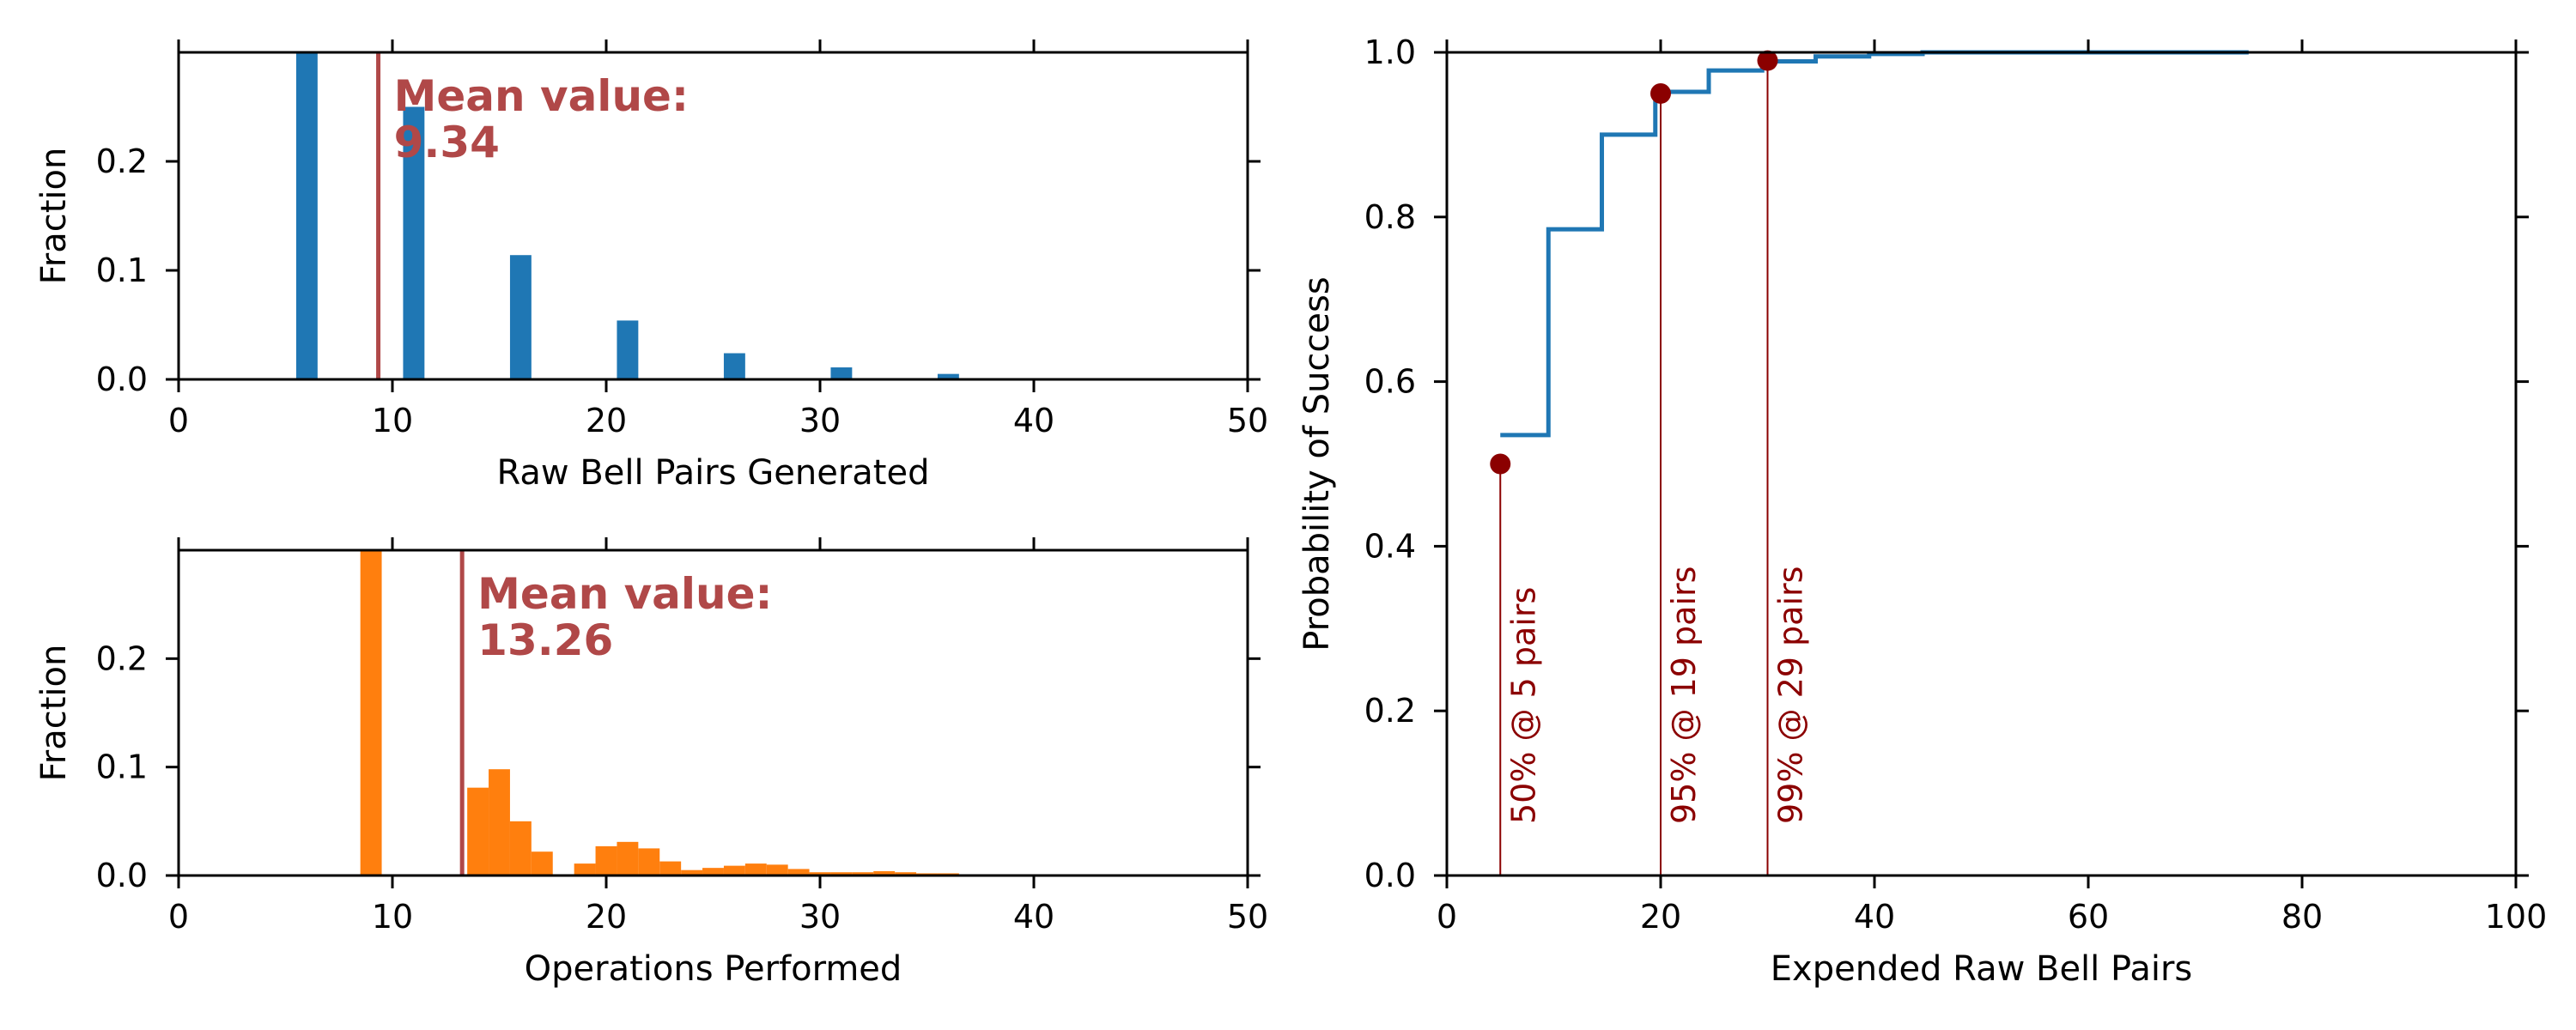 The height and width of the screenshot is (1030, 2576). I want to click on annotation-label: 50% @ 5 pairs, so click(1523, 705).